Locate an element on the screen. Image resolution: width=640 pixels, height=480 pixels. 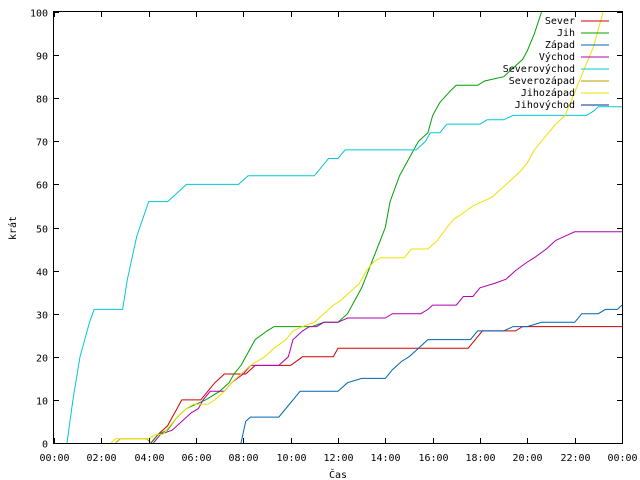
x-axis-title: Čas is located at coordinates (338, 474).